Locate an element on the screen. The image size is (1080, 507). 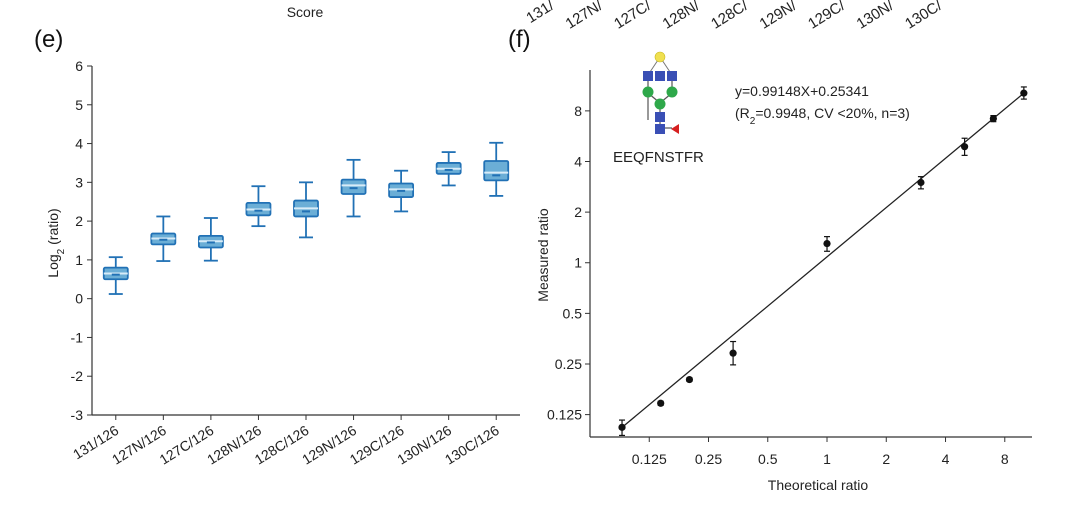
fit-equation: y=0.99148X+0.25341 is located at coordinates (802, 91).